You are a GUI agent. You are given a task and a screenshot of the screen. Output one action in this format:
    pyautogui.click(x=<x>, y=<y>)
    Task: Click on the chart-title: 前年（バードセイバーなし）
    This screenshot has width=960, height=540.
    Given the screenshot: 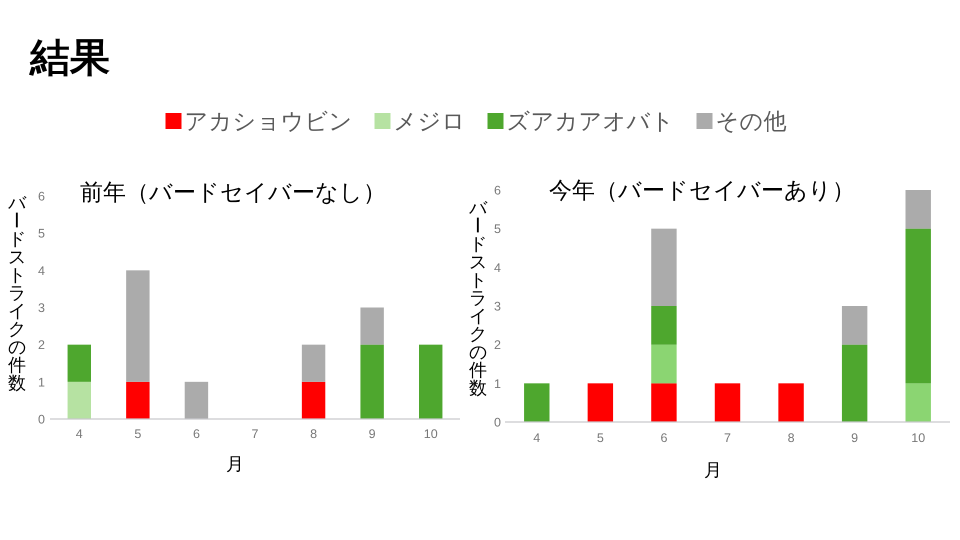 What is the action you would take?
    pyautogui.click(x=233, y=192)
    